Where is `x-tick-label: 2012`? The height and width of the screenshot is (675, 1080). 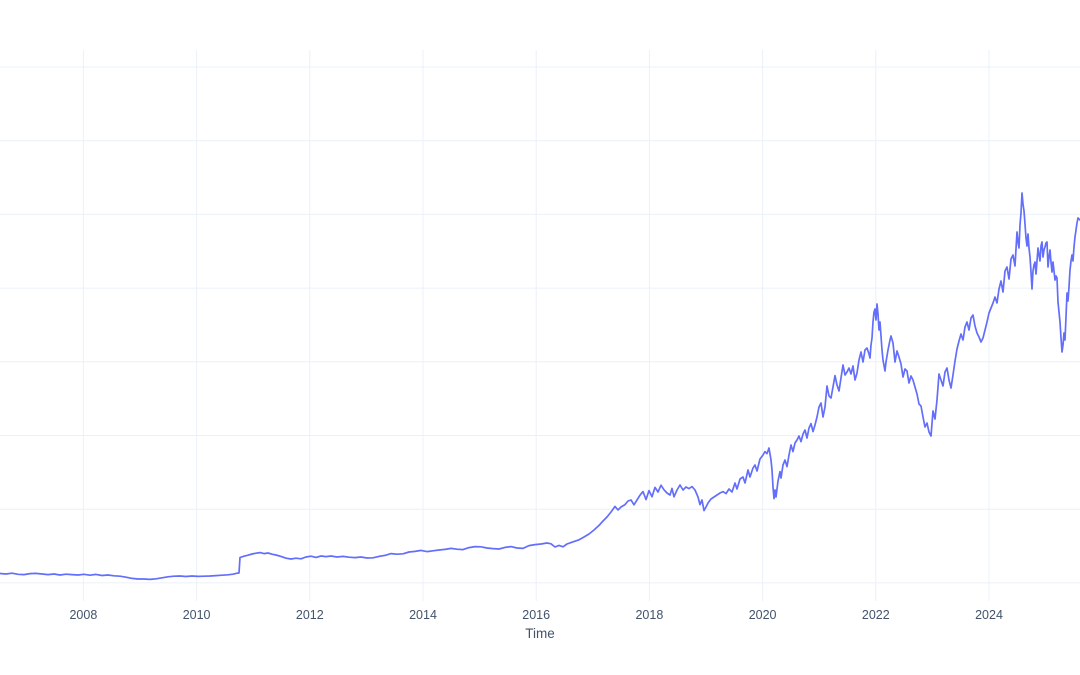
x-tick-label: 2012 is located at coordinates (310, 615).